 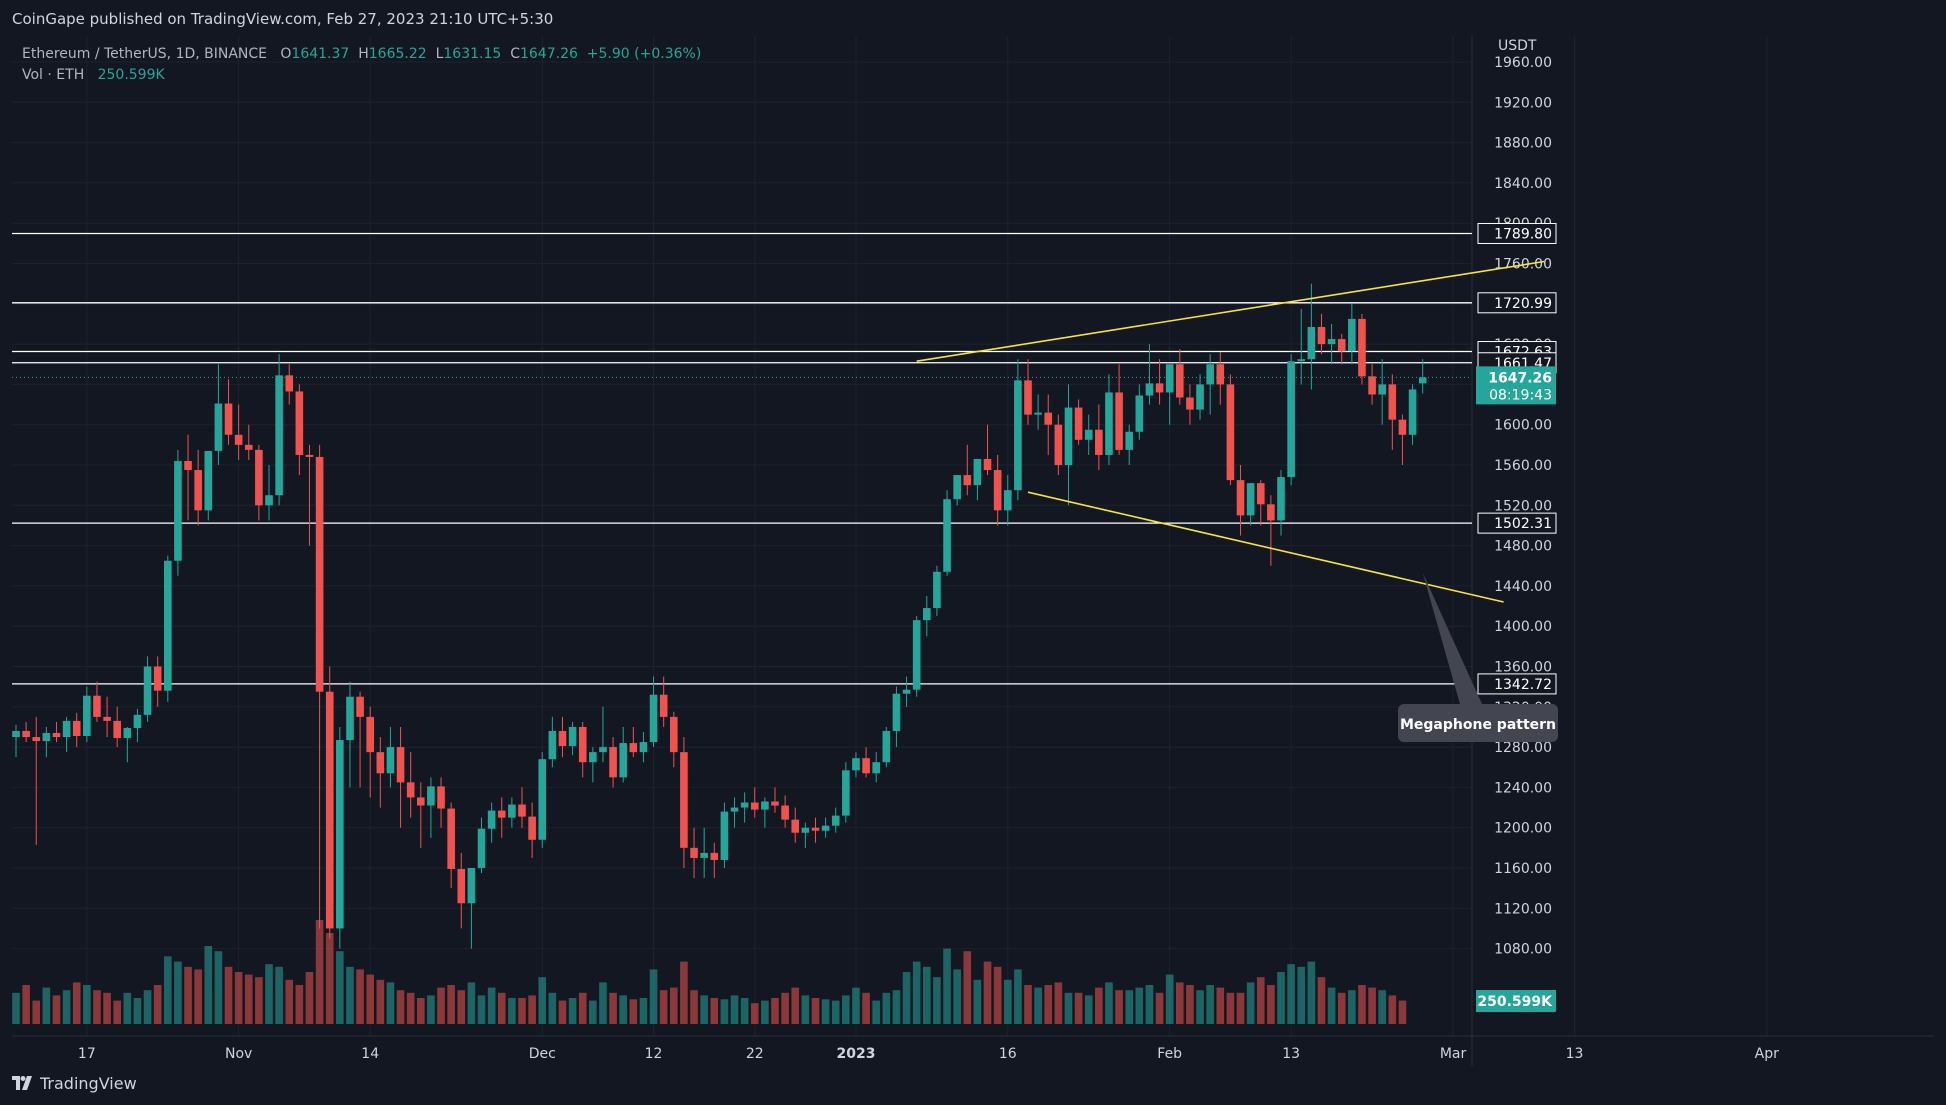 I want to click on close-value: 1647.26, so click(x=548, y=54).